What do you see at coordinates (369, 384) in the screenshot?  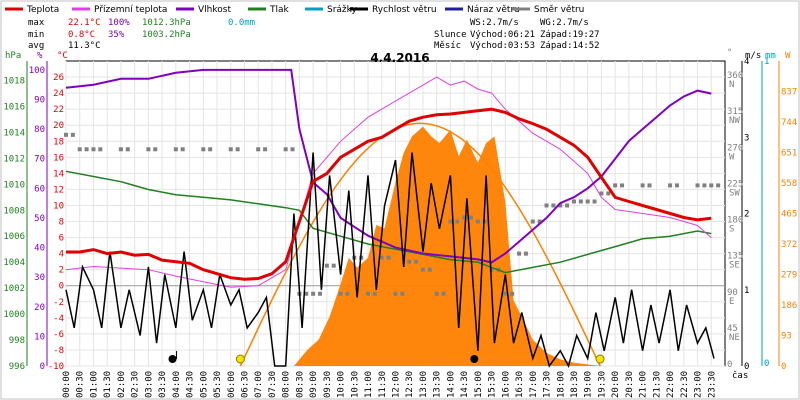 I see `x-tick-label: 11:00` at bounding box center [369, 384].